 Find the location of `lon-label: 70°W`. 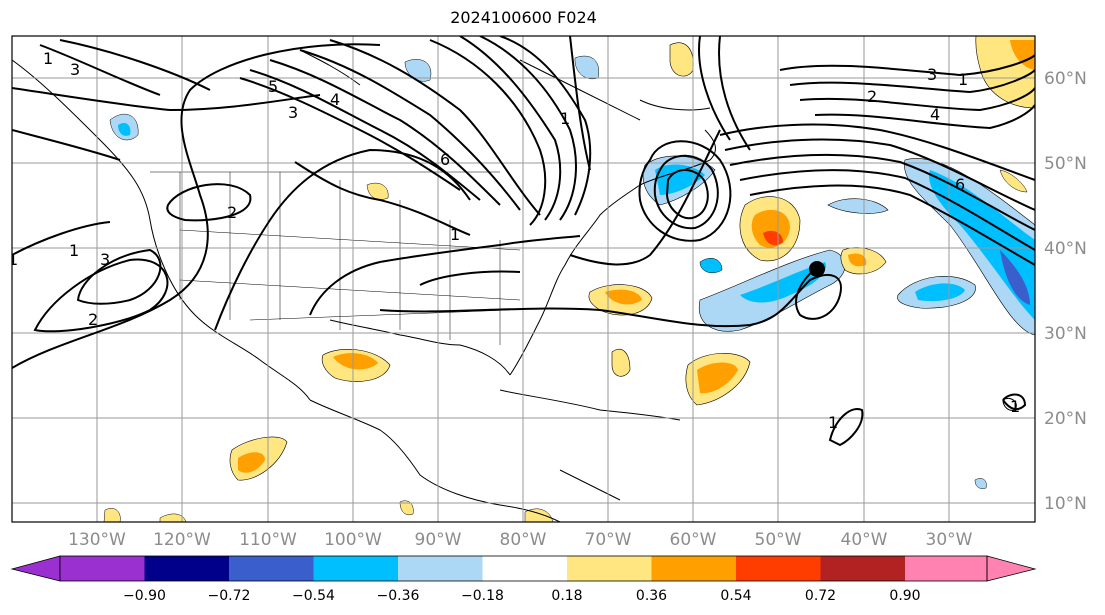

lon-label: 70°W is located at coordinates (608, 540).